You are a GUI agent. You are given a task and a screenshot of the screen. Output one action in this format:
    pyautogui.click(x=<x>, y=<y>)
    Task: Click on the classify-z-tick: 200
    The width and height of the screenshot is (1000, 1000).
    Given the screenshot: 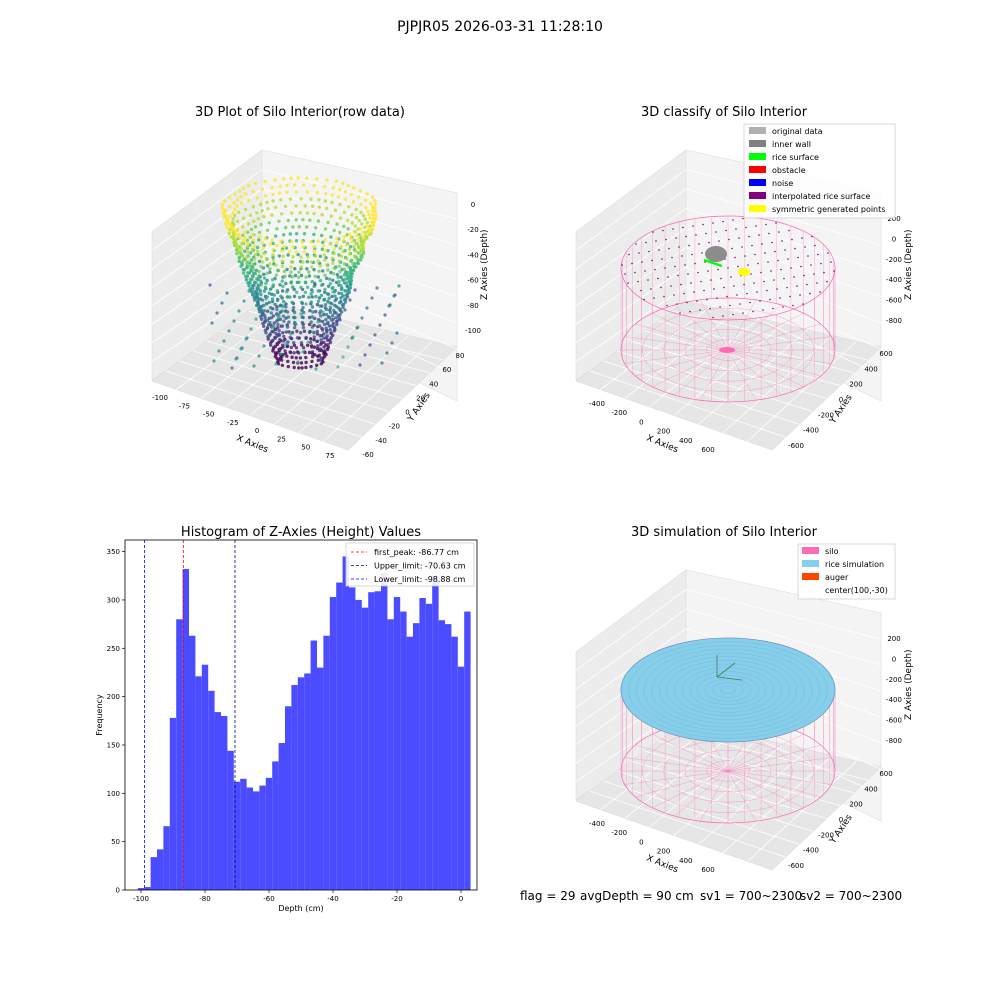 What is the action you would take?
    pyautogui.click(x=893, y=219)
    